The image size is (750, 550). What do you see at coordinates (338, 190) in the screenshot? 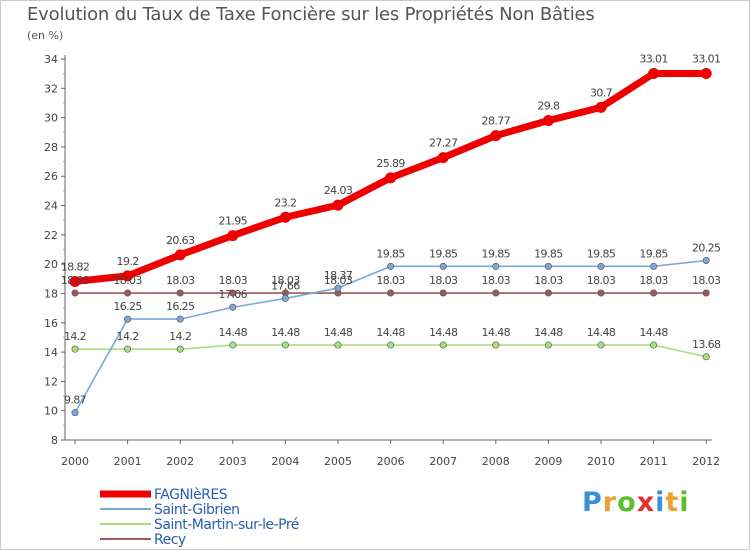
I see `data-label: 24.03` at bounding box center [338, 190].